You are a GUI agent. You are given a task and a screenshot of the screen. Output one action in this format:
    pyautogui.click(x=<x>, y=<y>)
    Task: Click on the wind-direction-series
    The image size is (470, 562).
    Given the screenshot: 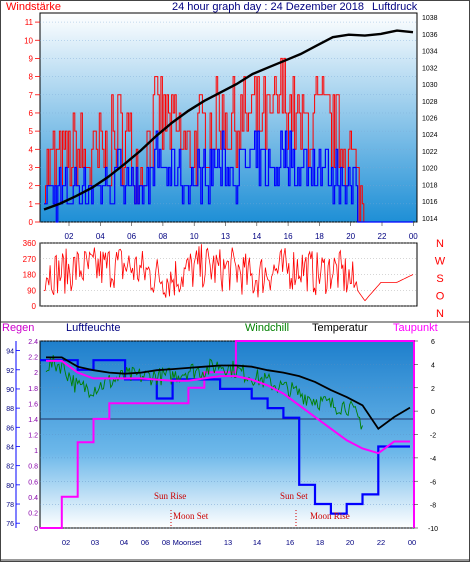 What is the action you would take?
    pyautogui.click(x=228, y=273)
    